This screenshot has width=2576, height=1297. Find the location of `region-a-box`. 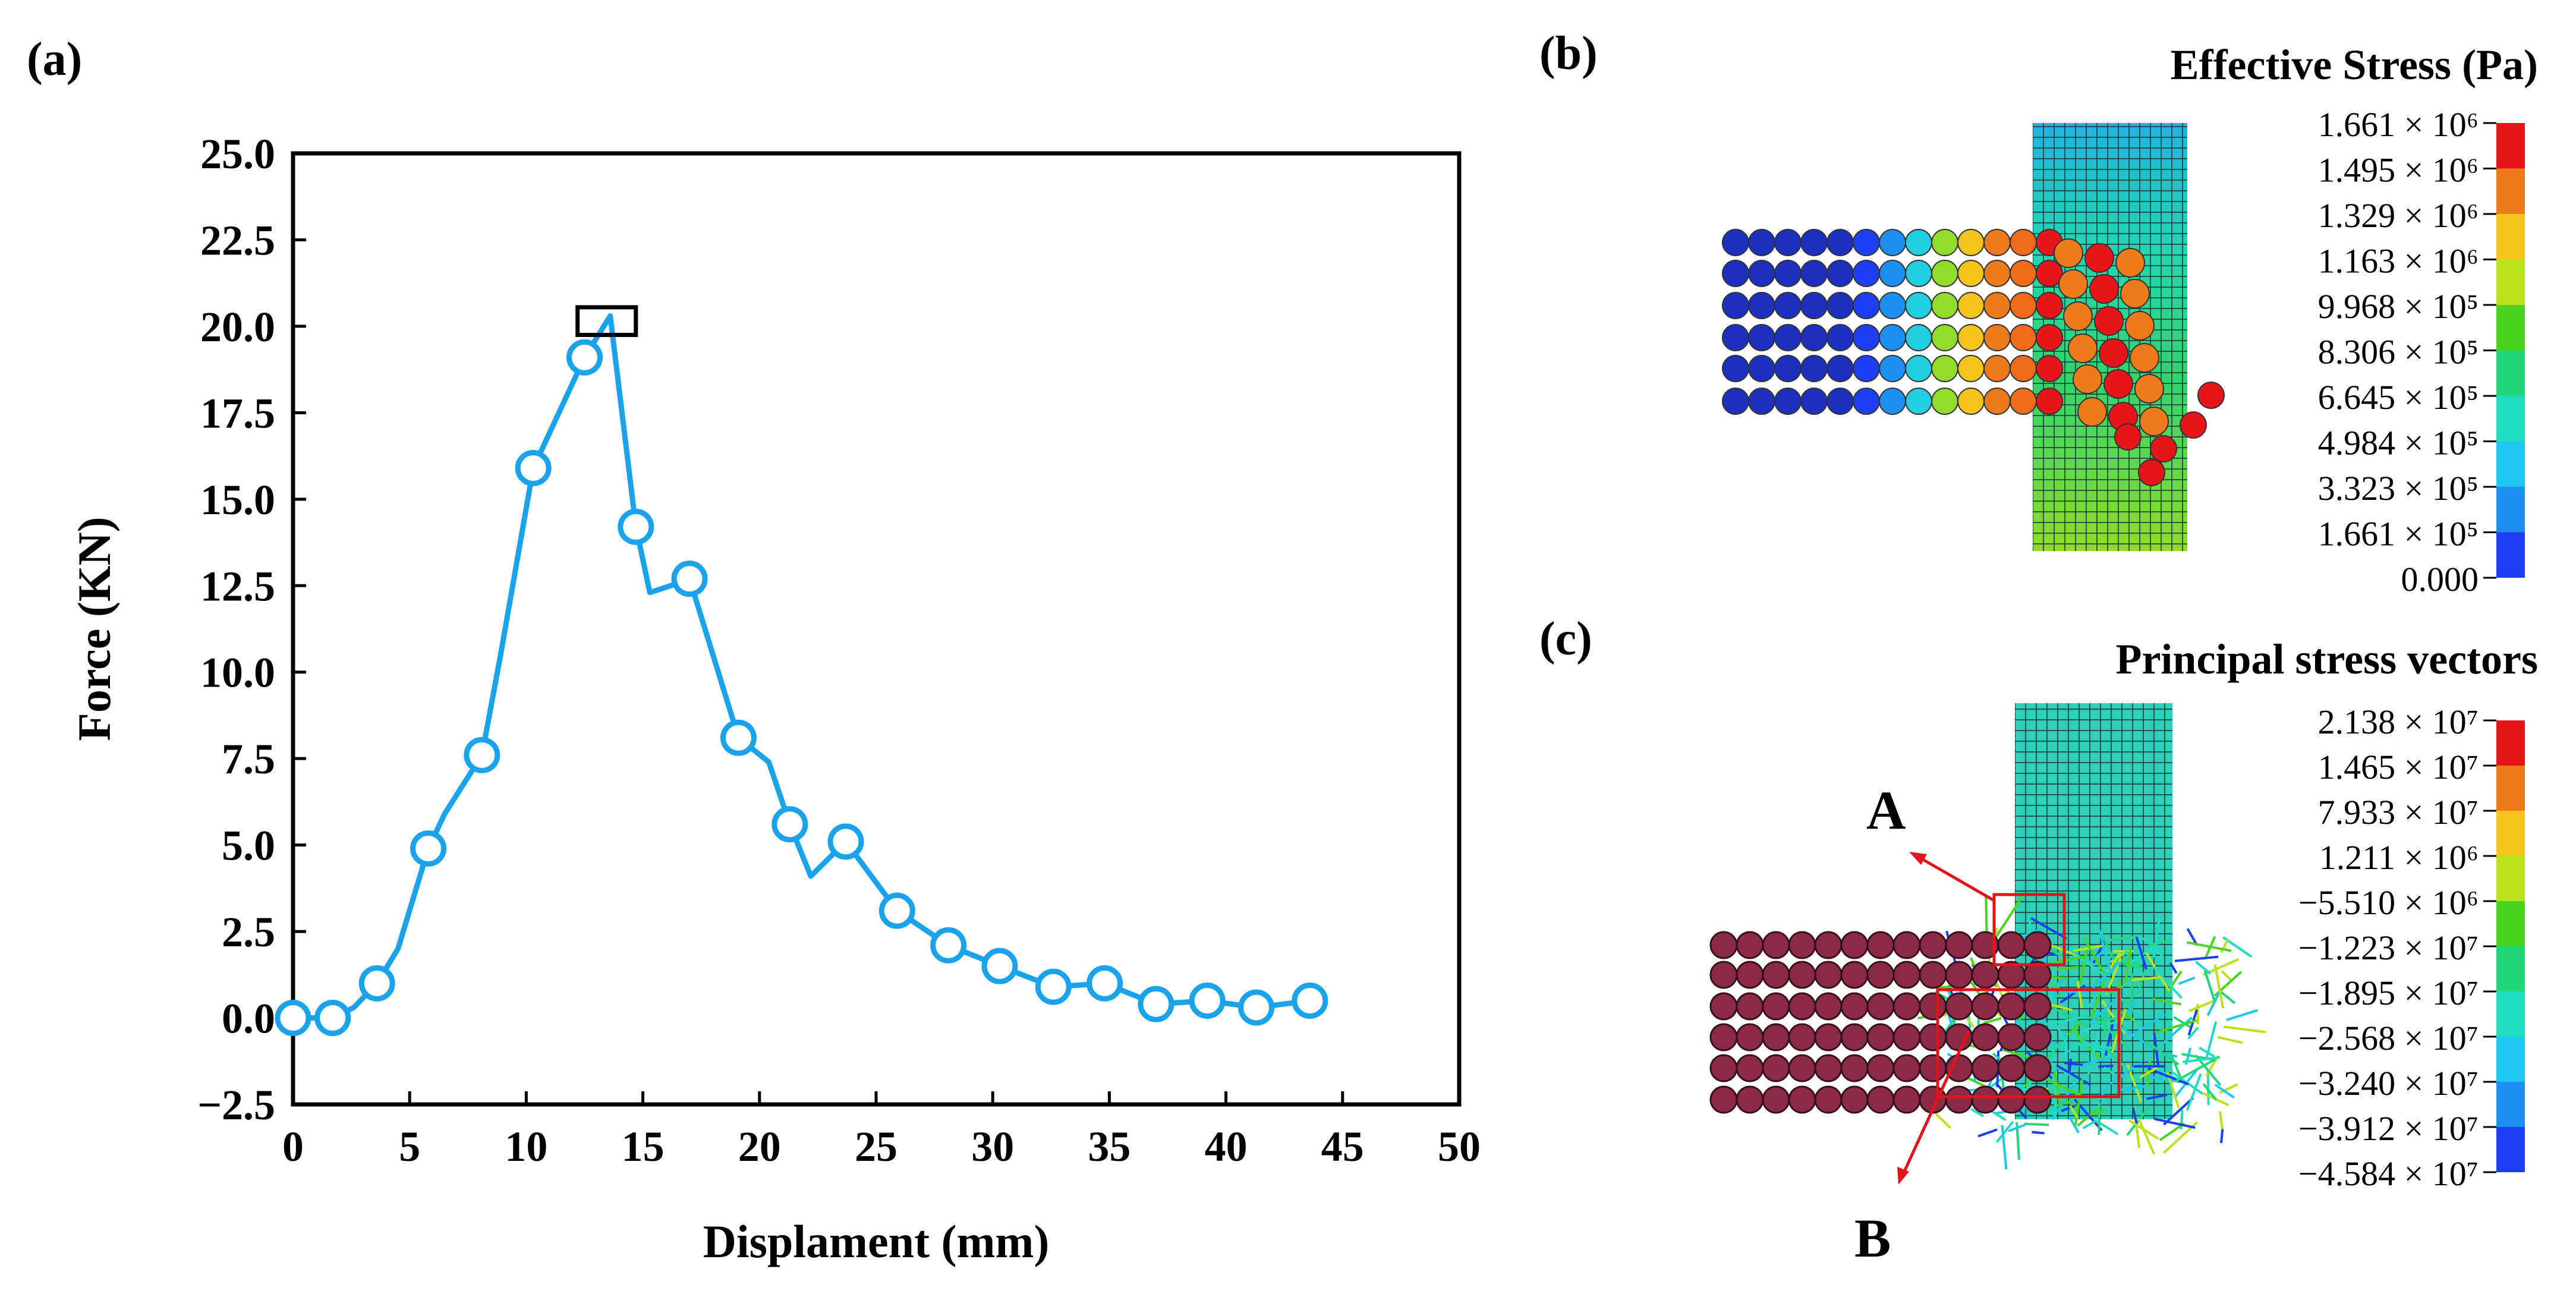

region-a-box is located at coordinates (2029, 930).